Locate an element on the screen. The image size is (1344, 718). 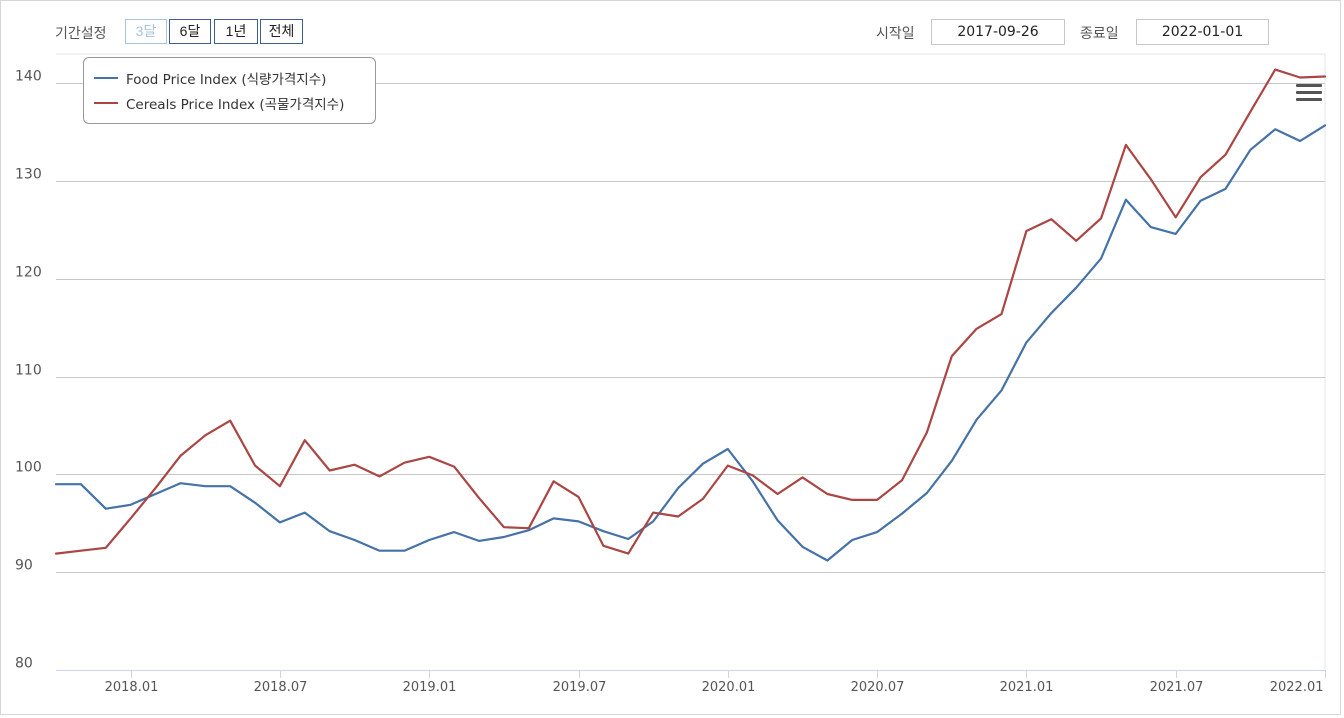
y-tick-label: 100 is located at coordinates (28, 468).